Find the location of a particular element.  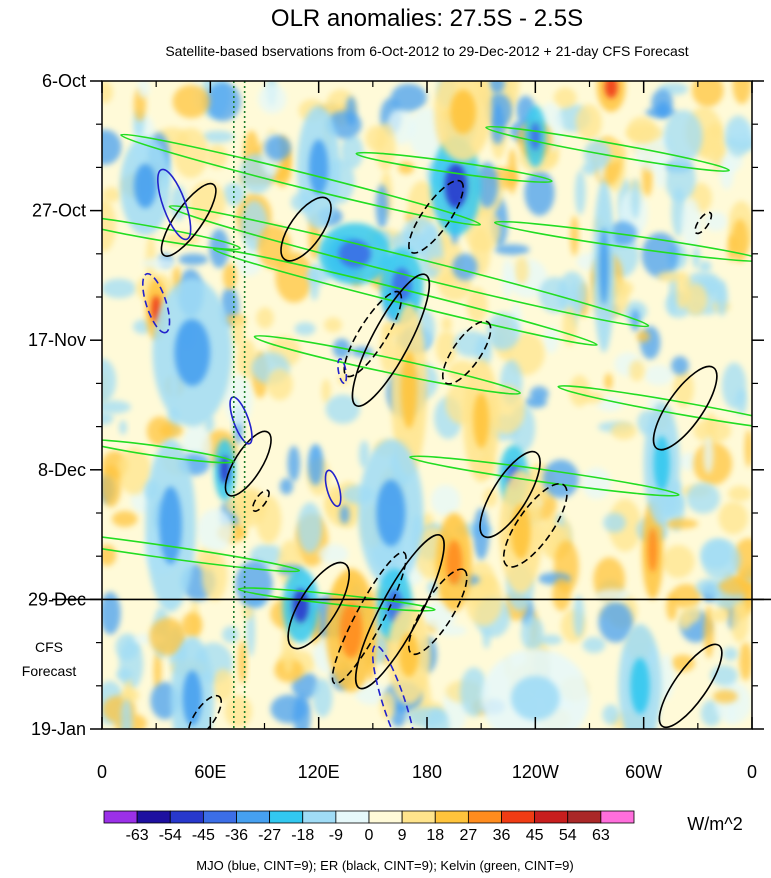

colorbar-label: 54 is located at coordinates (568, 835).